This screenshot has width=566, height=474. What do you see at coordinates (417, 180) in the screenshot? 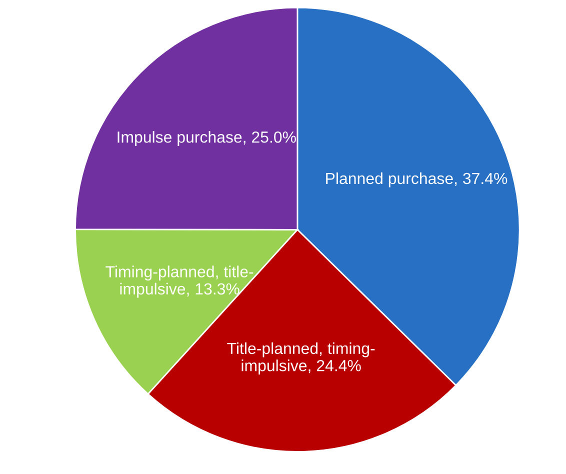
I see `slice-label: Planned purchase, 37.4%` at bounding box center [417, 180].